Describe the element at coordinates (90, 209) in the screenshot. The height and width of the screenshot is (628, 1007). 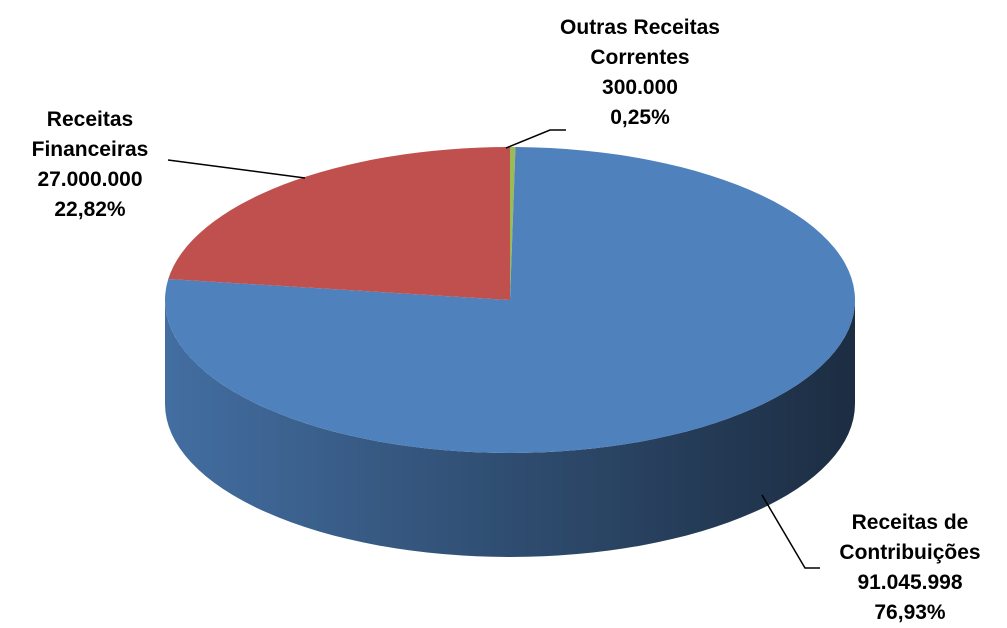
I see `percentage-label: 22,82%` at that location.